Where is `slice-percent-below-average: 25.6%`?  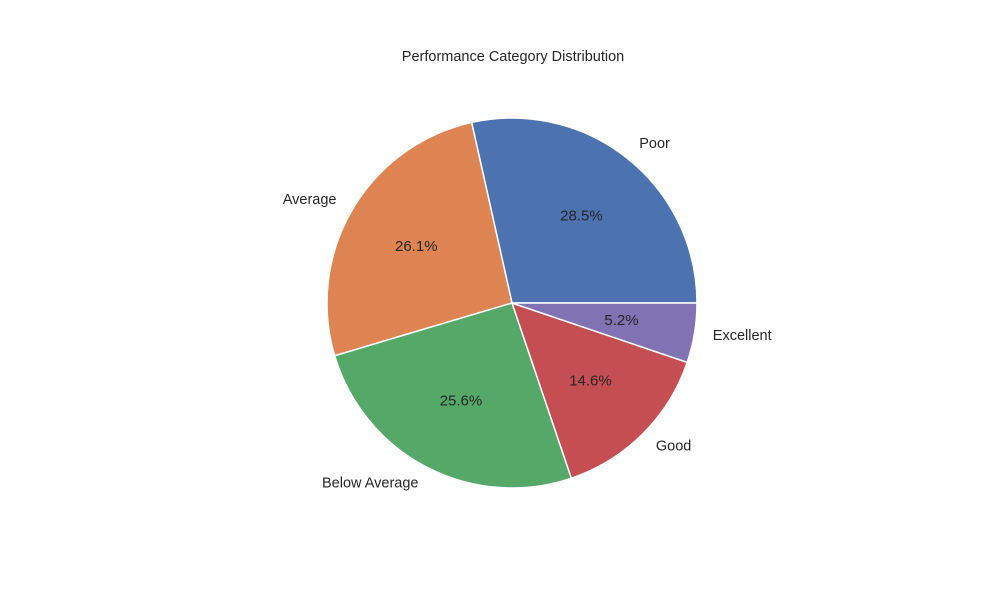
slice-percent-below-average: 25.6% is located at coordinates (461, 401).